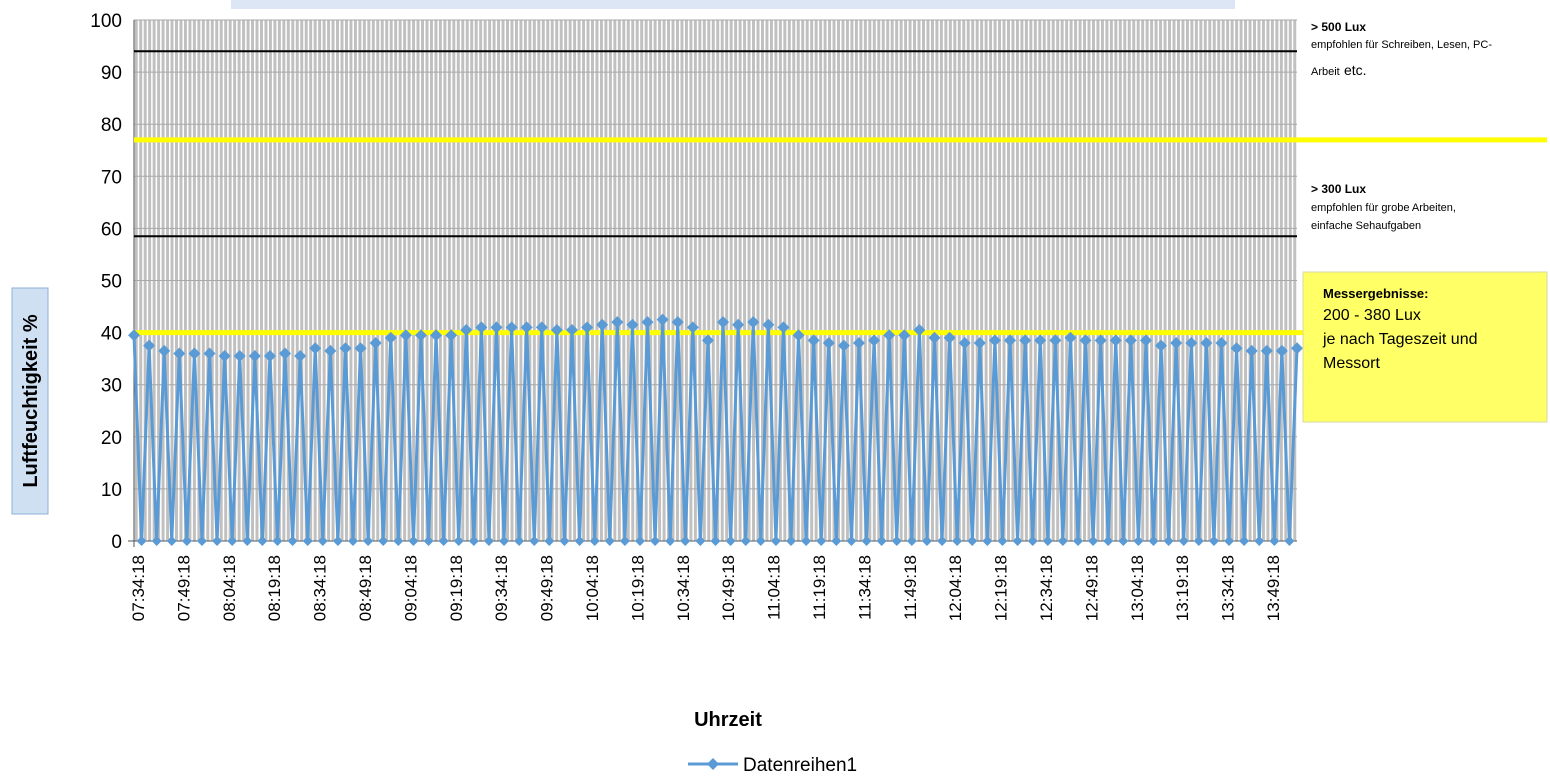 The image size is (1550, 779). Describe the element at coordinates (592, 588) in the screenshot. I see `x-tick-label: 10:04:18` at that location.